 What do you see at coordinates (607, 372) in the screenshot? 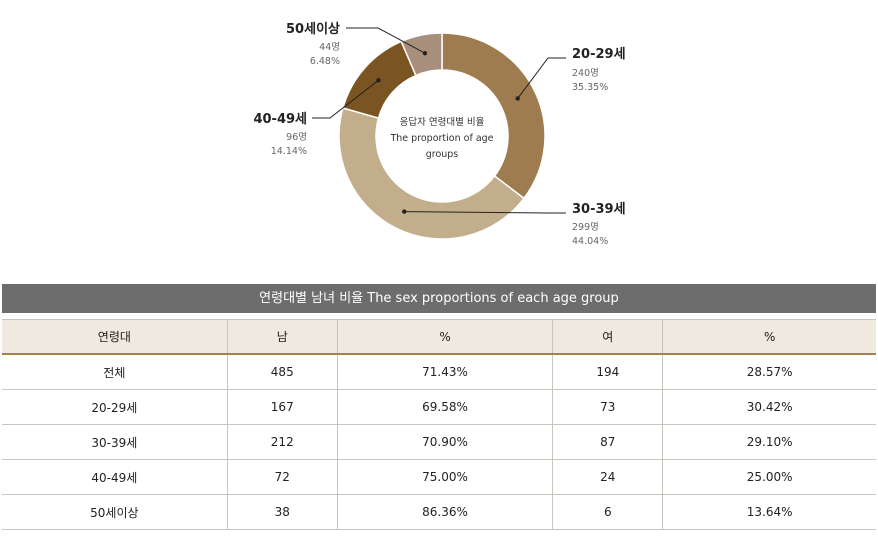
I see `cell-female: 194` at bounding box center [607, 372].